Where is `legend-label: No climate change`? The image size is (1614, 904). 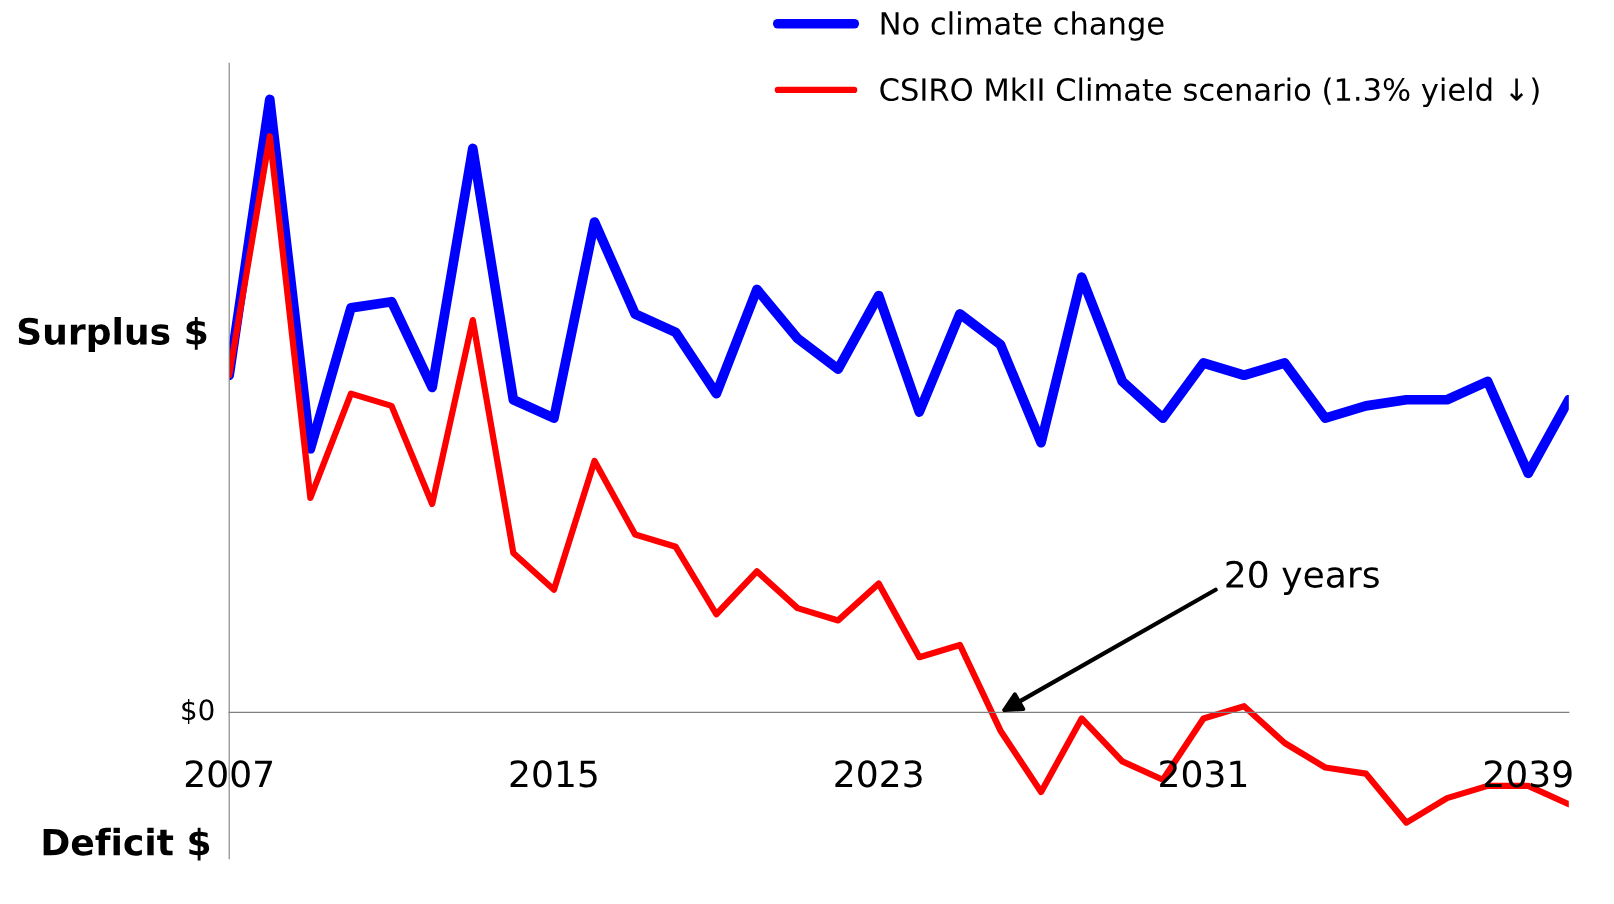
legend-label: No climate change is located at coordinates (1022, 26).